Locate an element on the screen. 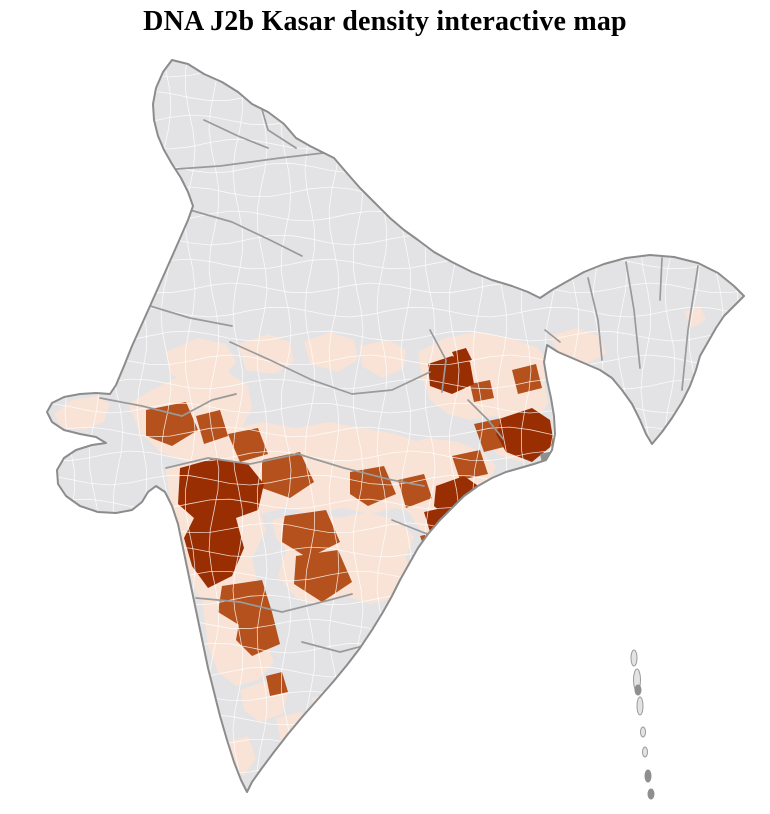  page-title: DNA J2b Kasar density interactive map is located at coordinates (385, 21).